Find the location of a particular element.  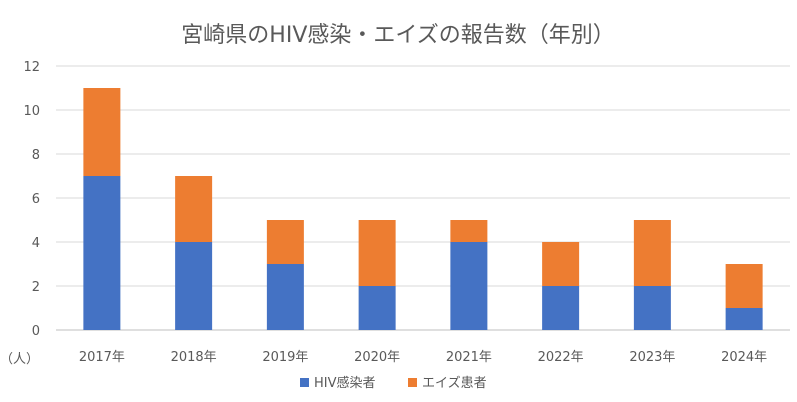

x-tick-label: 2020年 is located at coordinates (377, 357).